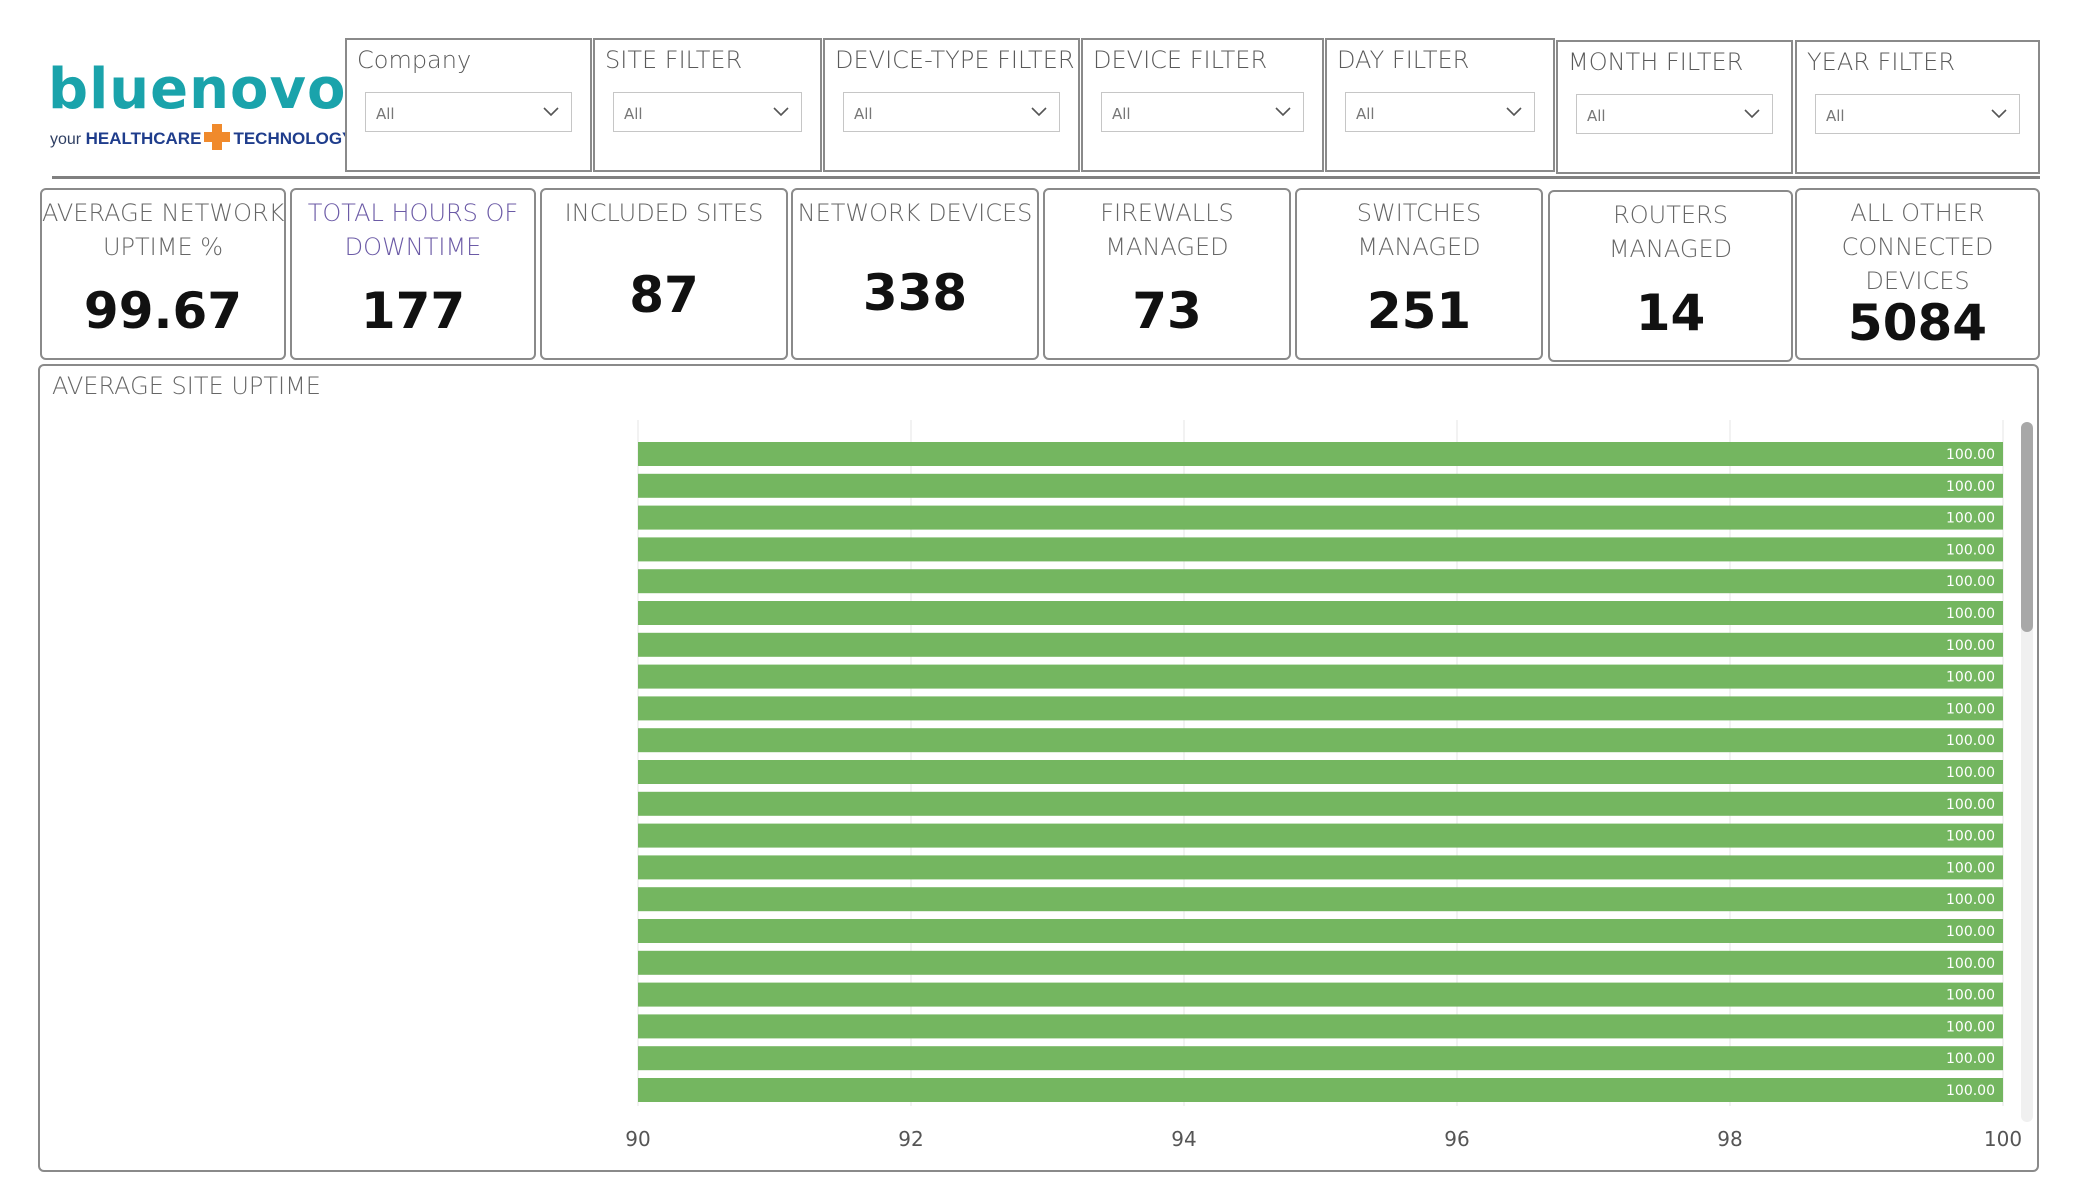  I want to click on device-dropdown: All, so click(1202, 112).